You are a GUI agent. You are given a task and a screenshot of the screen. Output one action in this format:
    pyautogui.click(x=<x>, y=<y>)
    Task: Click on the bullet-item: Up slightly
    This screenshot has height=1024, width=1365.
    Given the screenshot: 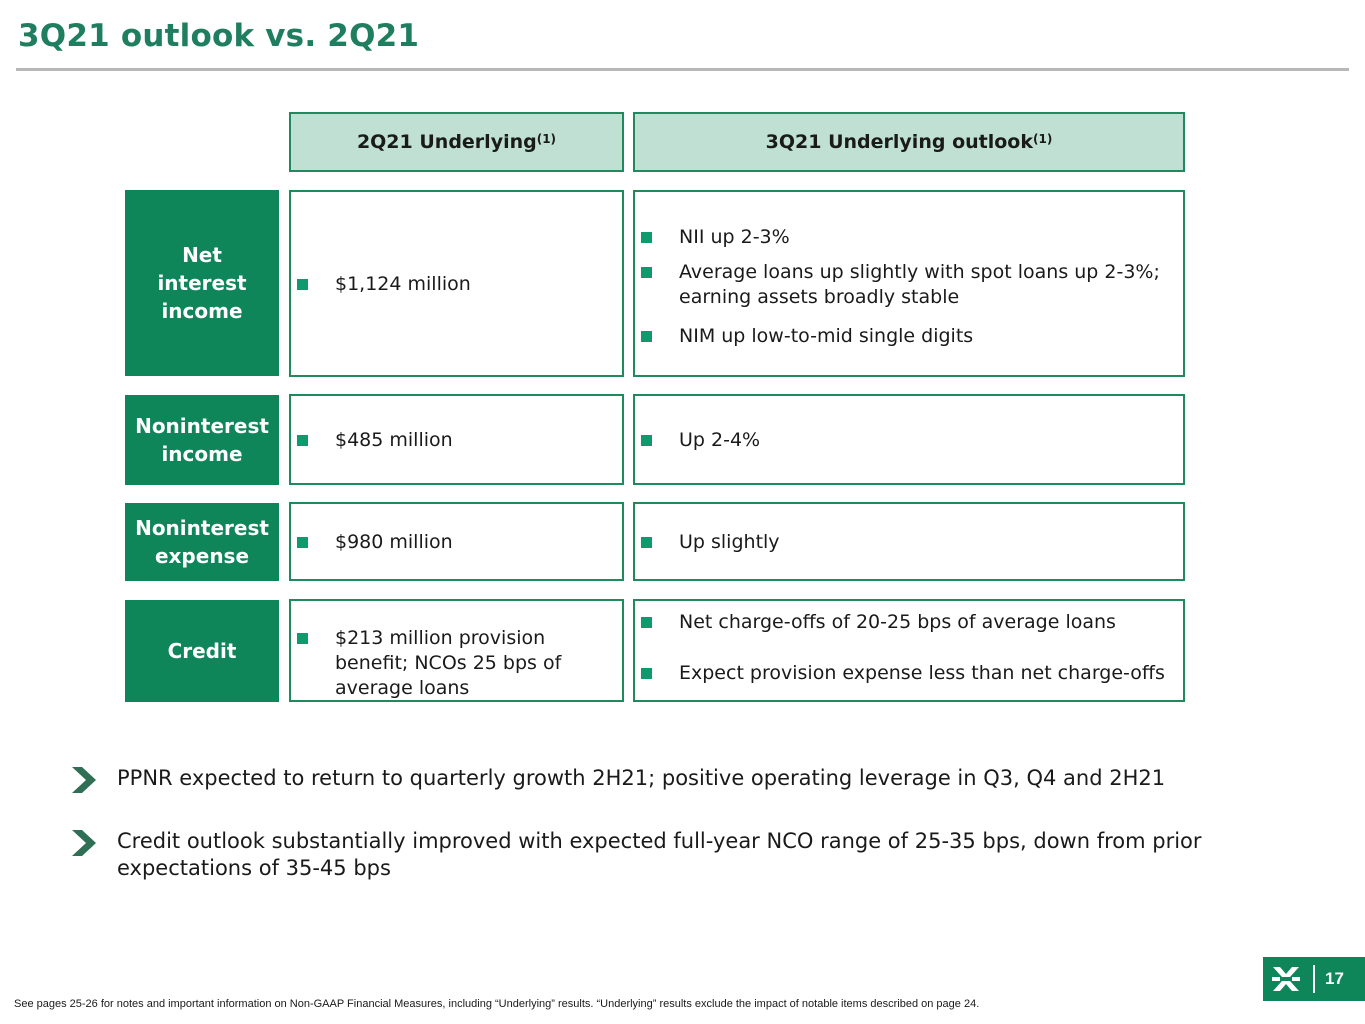 What is the action you would take?
    pyautogui.click(x=906, y=542)
    